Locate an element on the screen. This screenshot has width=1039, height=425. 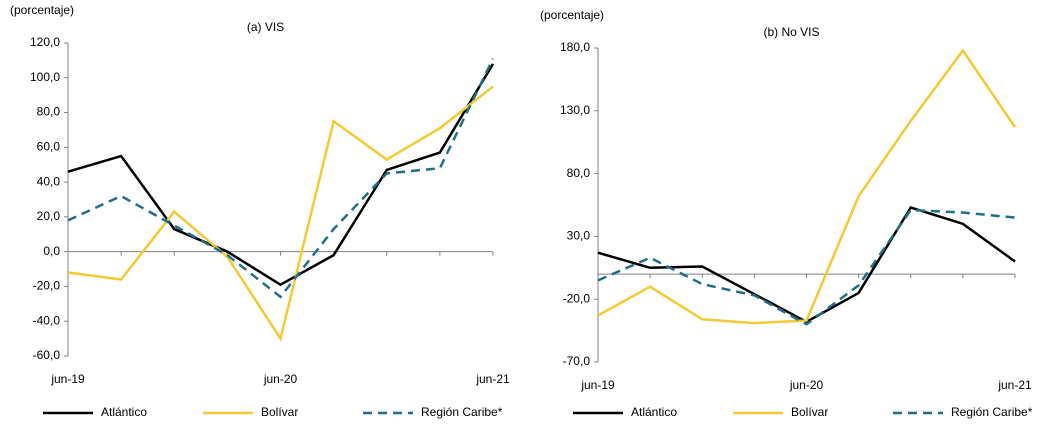
chart-title: (b) No VIS is located at coordinates (791, 32).